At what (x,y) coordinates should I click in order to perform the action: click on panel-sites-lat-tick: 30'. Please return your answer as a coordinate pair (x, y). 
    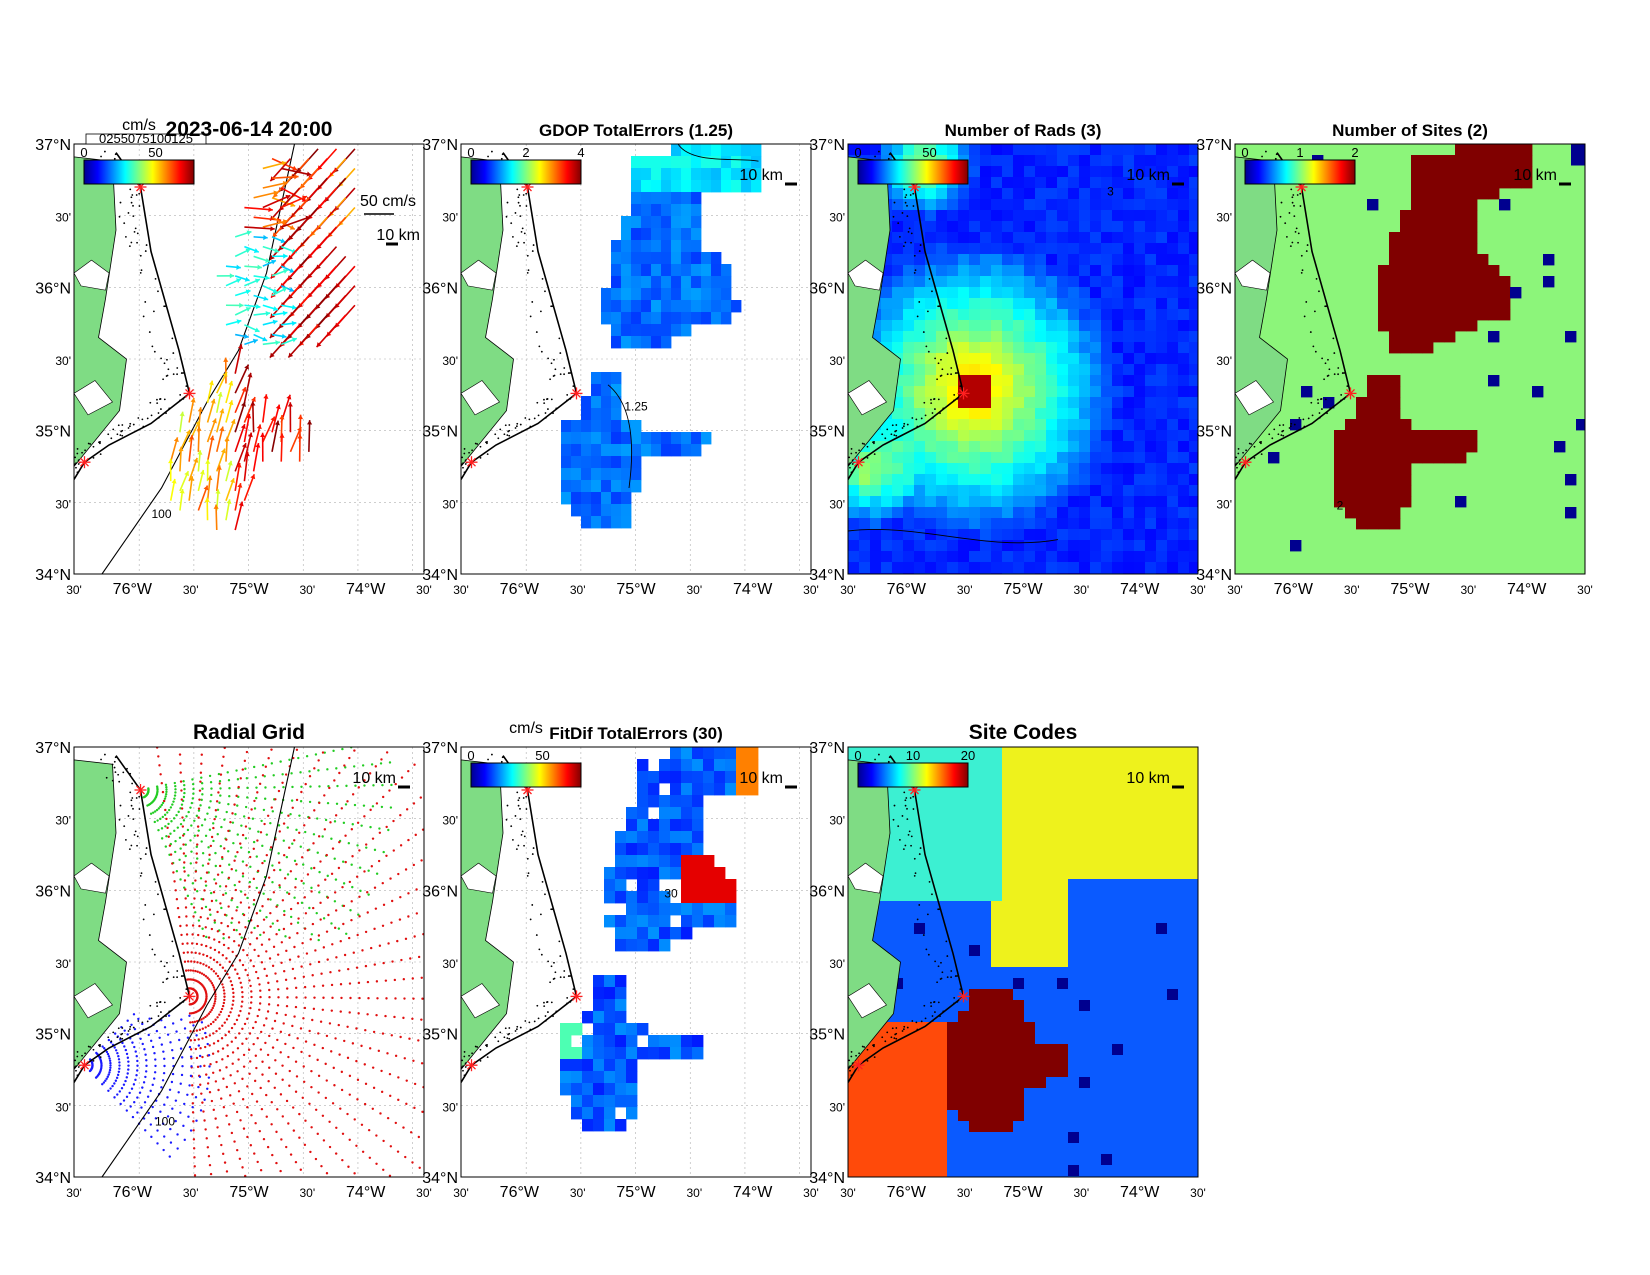
    Looking at the image, I should click on (1224, 218).